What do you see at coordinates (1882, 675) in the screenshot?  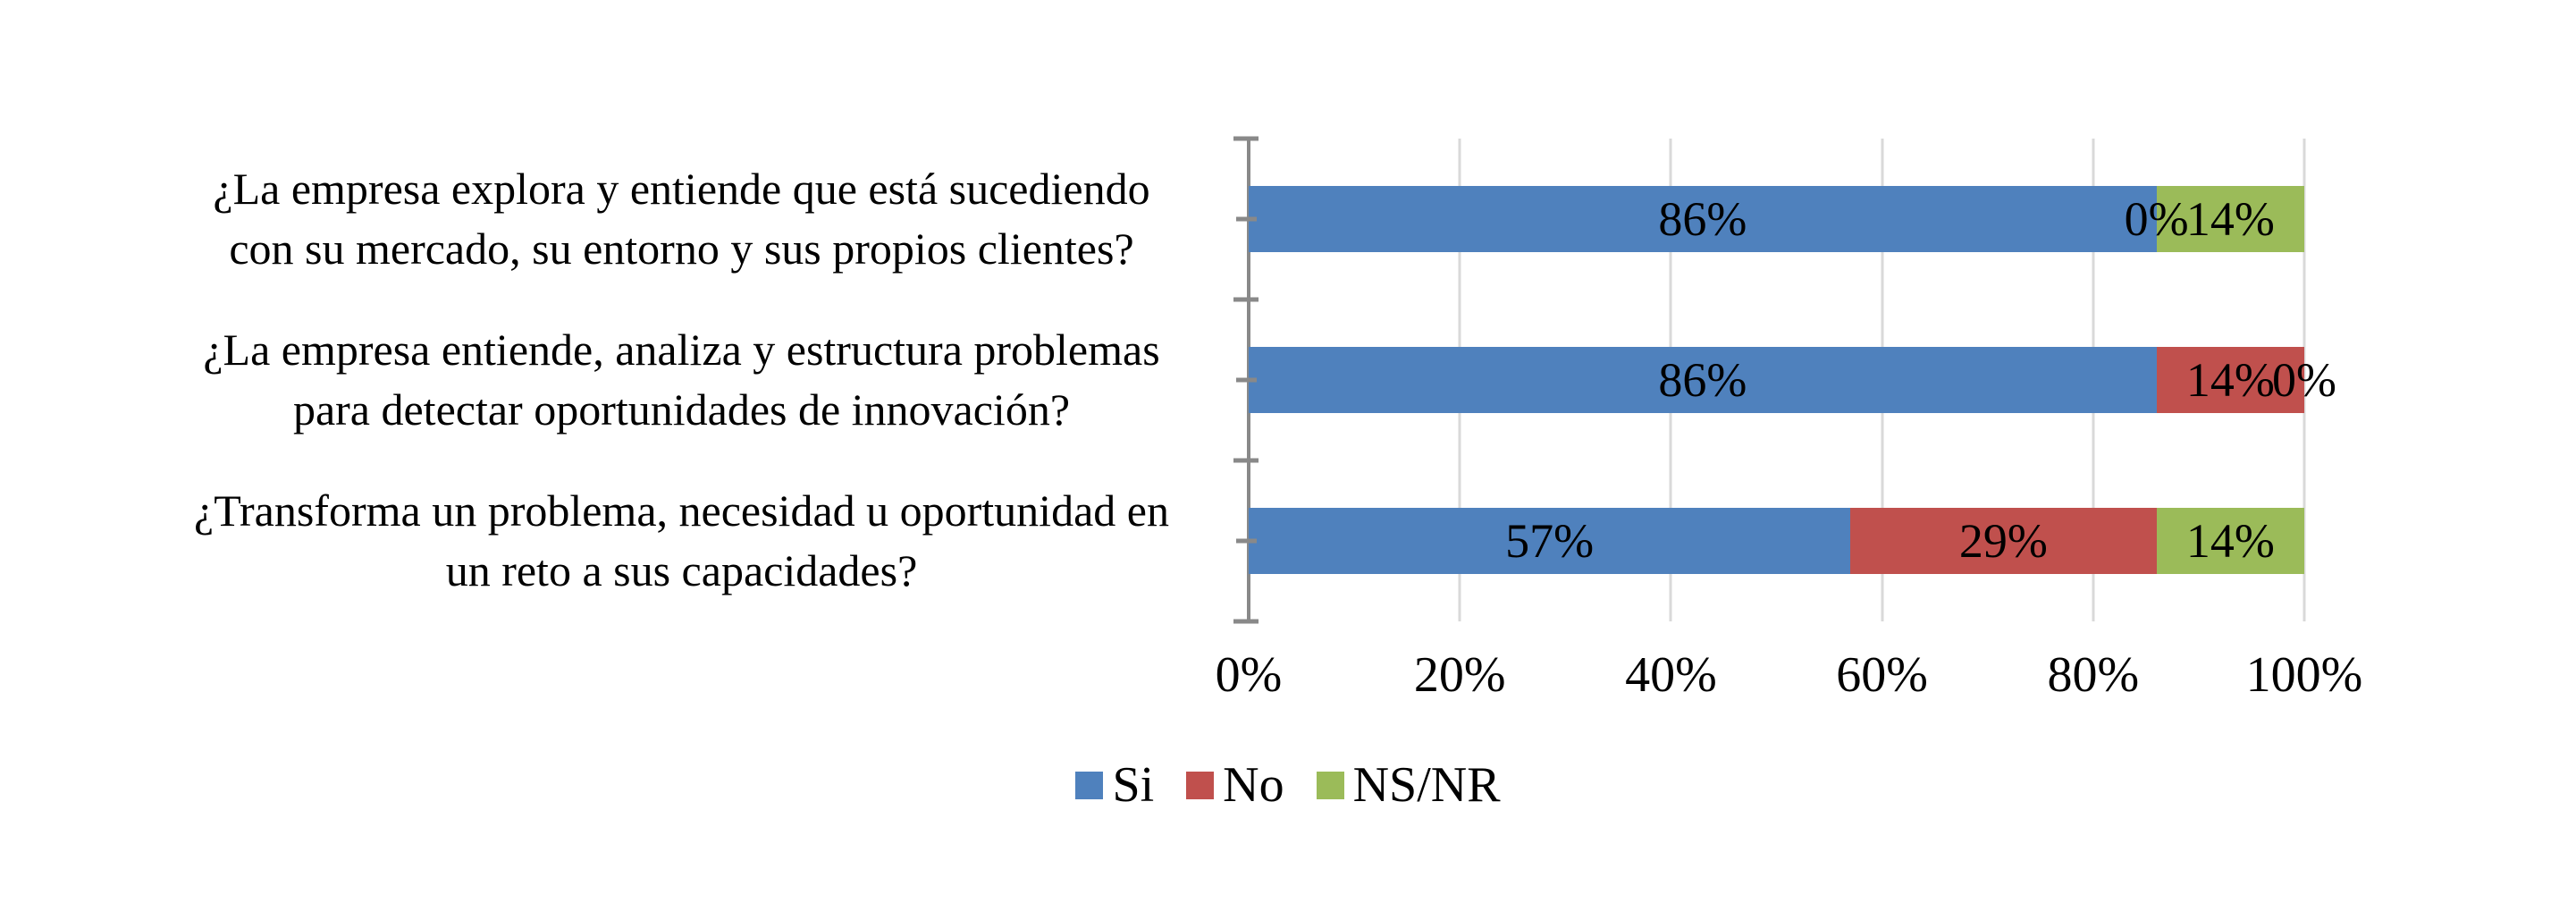 I see `x-tick-label-60%: 60%` at bounding box center [1882, 675].